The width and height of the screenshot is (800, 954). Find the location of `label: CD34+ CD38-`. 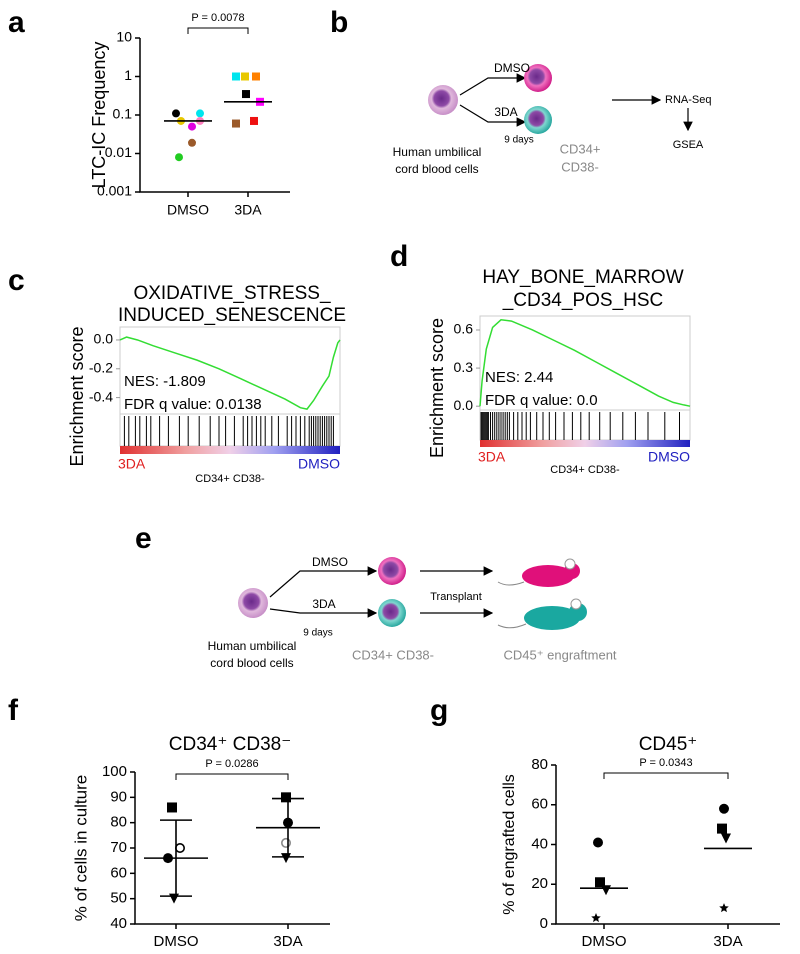

label: CD34+ CD38- is located at coordinates (393, 654).